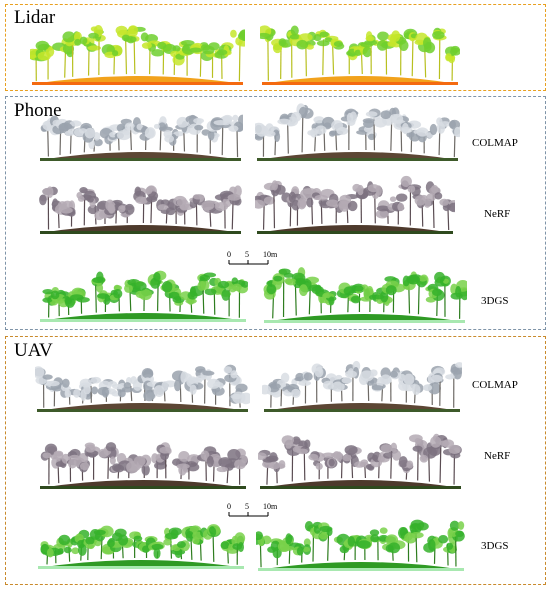 Image resolution: width=550 pixels, height=590 pixels. I want to click on uav-3dgs-label: 3DGS, so click(495, 546).